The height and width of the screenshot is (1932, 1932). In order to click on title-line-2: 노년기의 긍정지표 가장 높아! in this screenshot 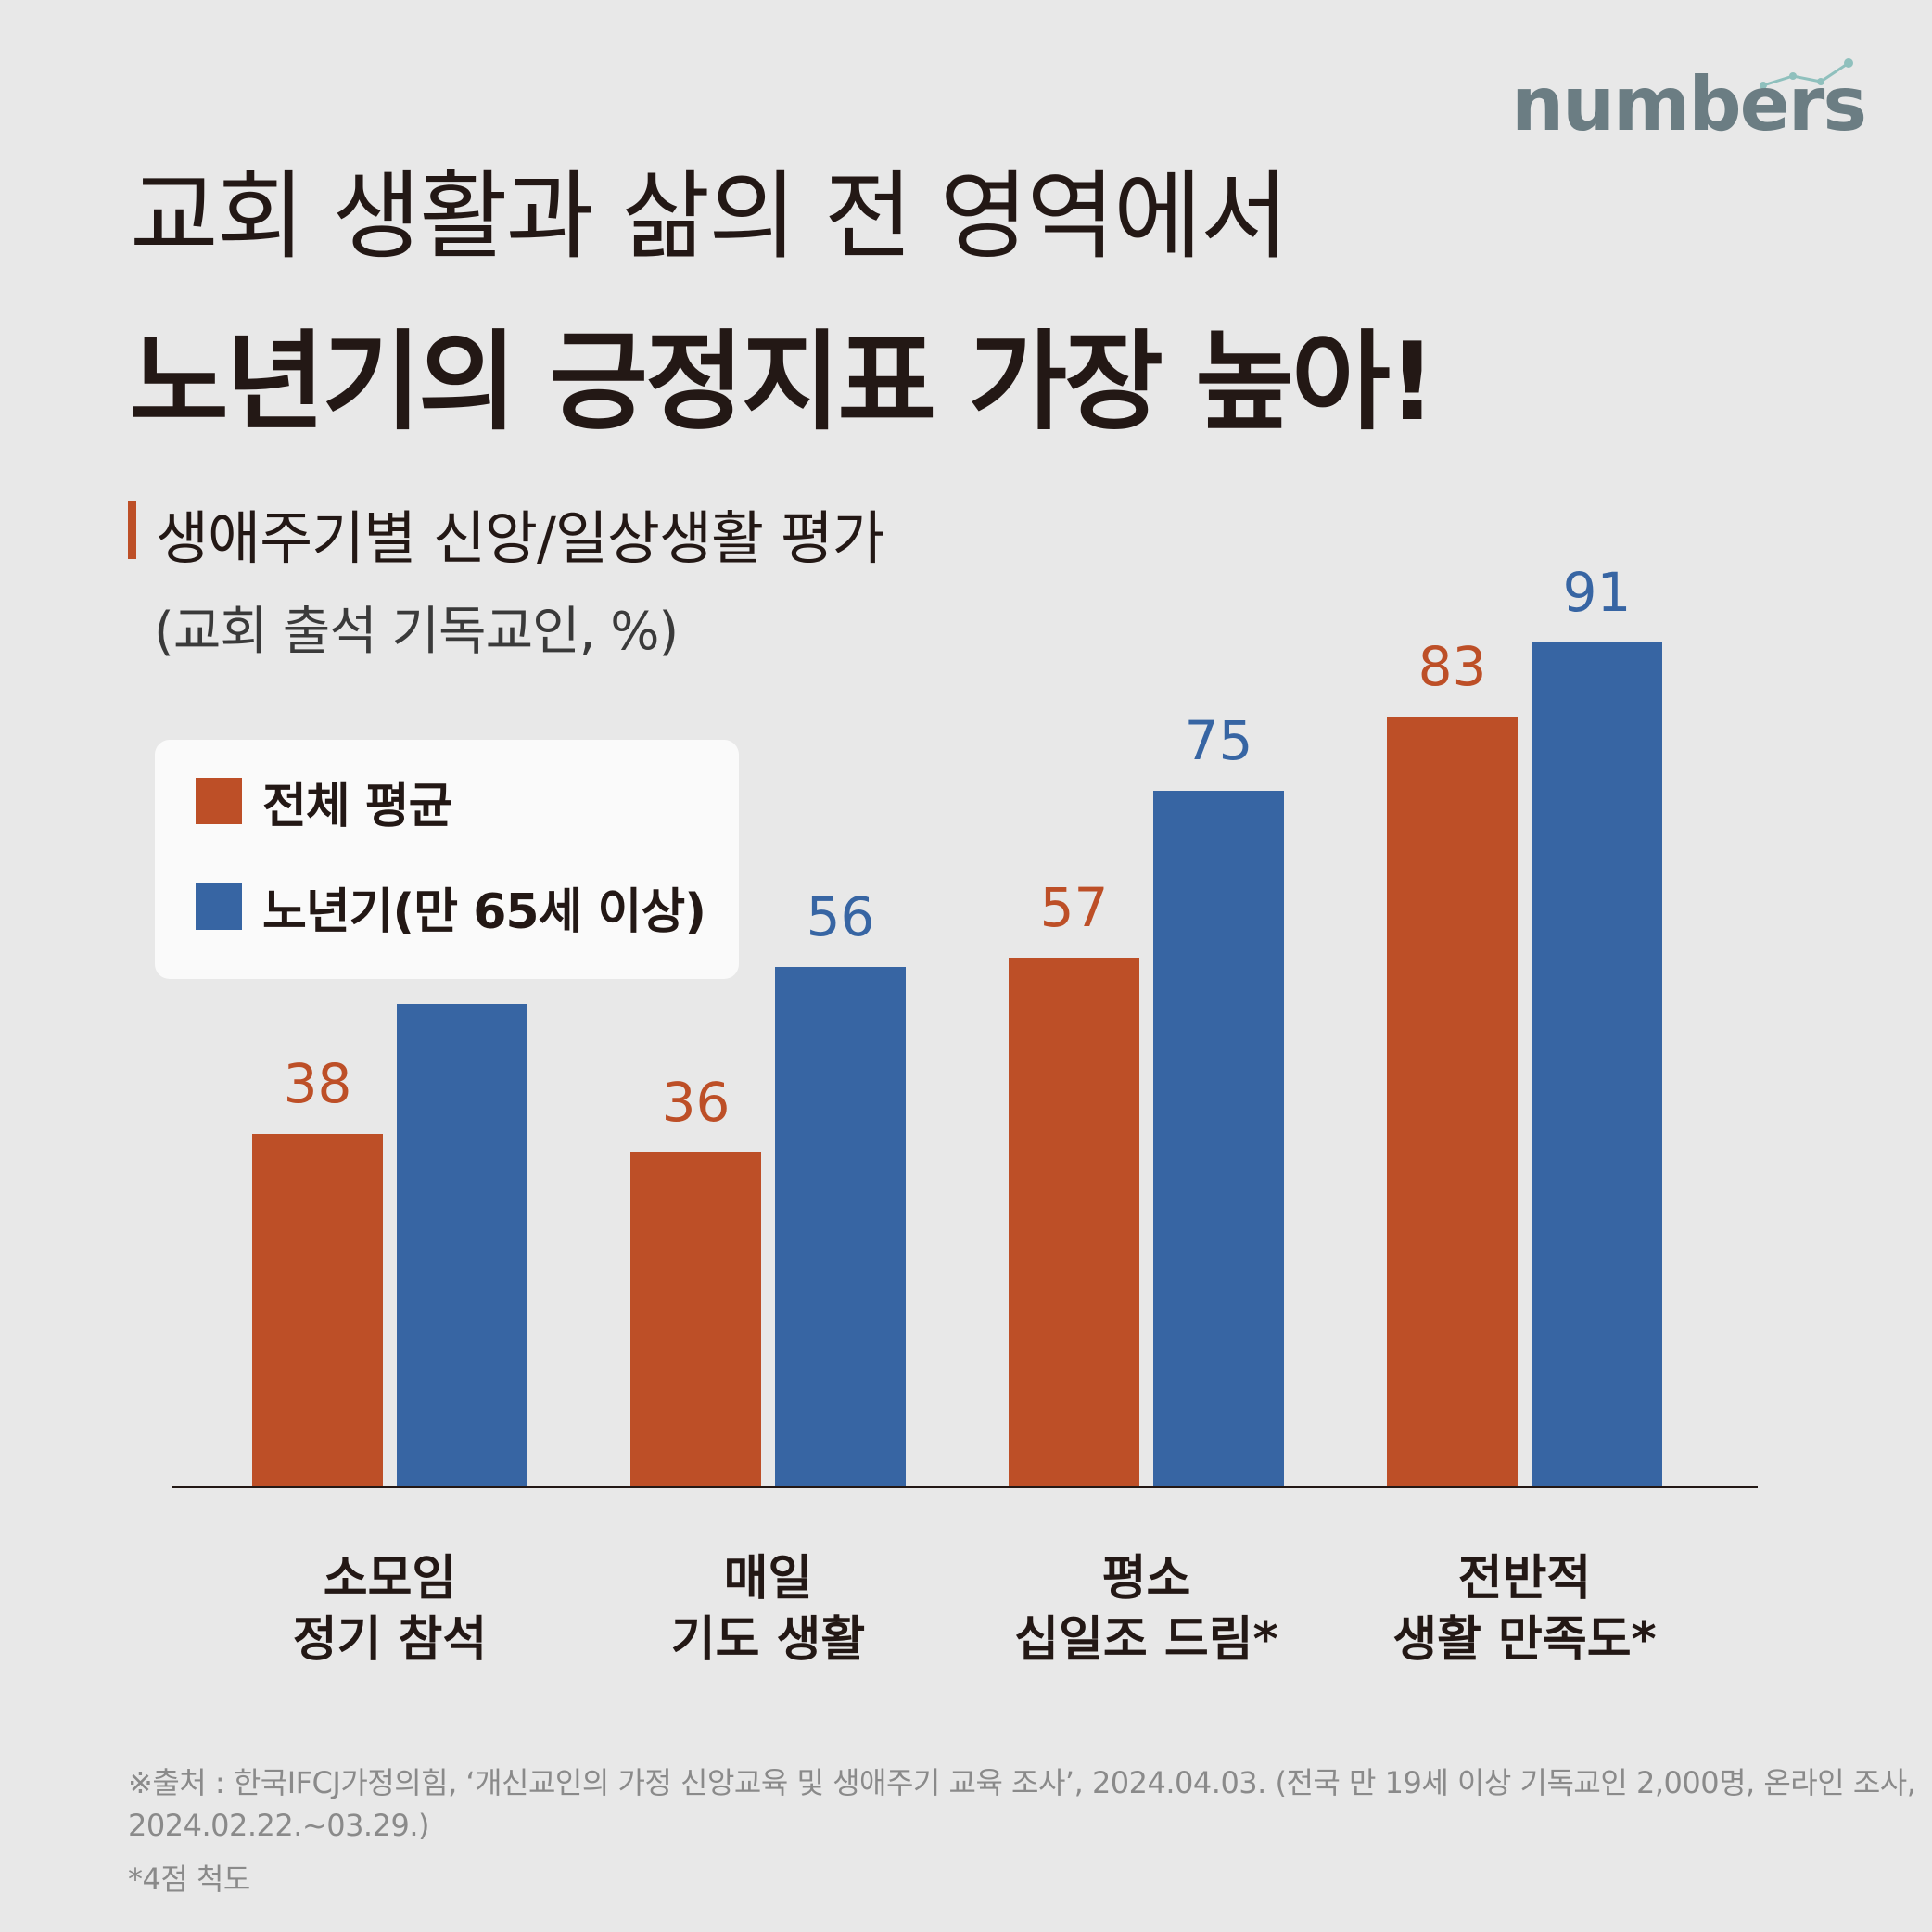, I will do `click(783, 382)`.